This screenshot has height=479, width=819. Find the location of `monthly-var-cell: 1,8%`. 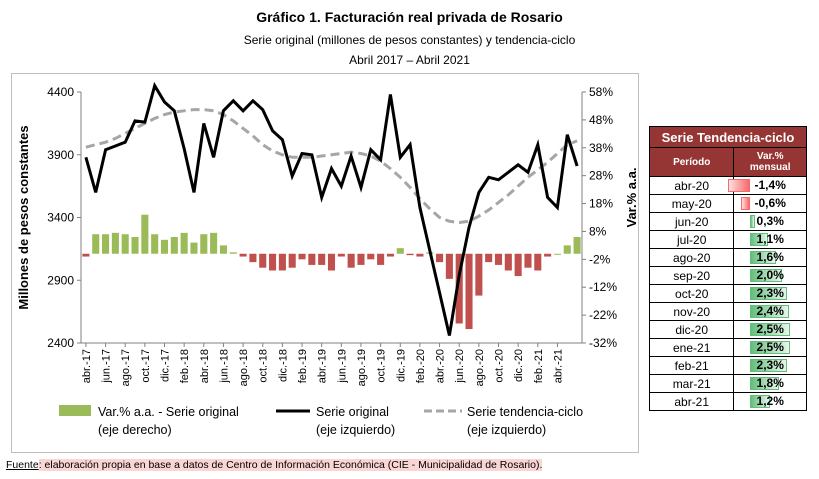

monthly-var-cell: 1,8% is located at coordinates (770, 383).